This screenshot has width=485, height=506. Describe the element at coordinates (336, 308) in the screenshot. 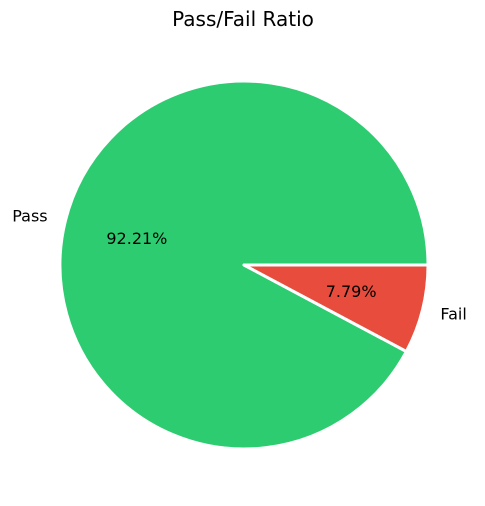

I see `pie-slice-fail` at that location.